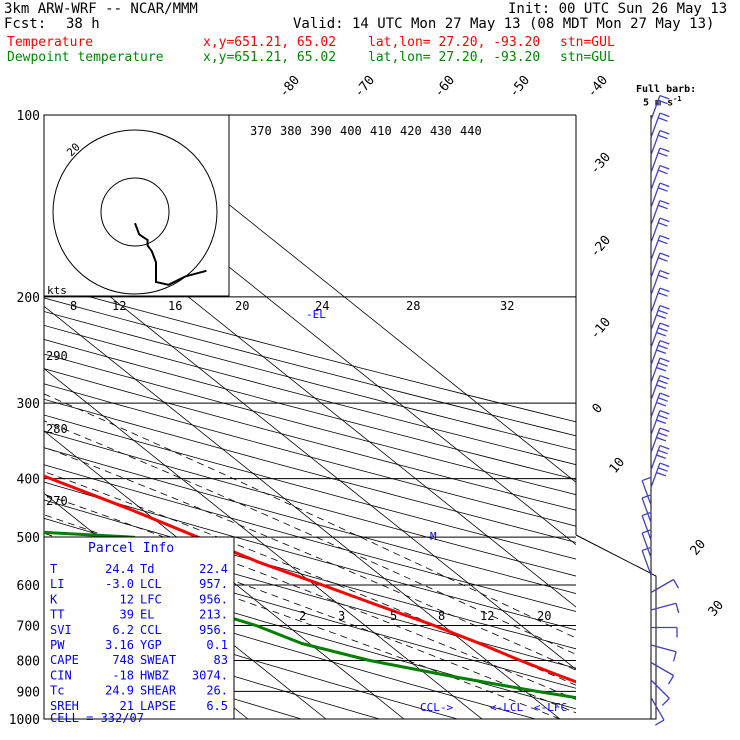 The width and height of the screenshot is (740, 740). I want to click on pressure-tick-label: 1000, so click(24, 720).